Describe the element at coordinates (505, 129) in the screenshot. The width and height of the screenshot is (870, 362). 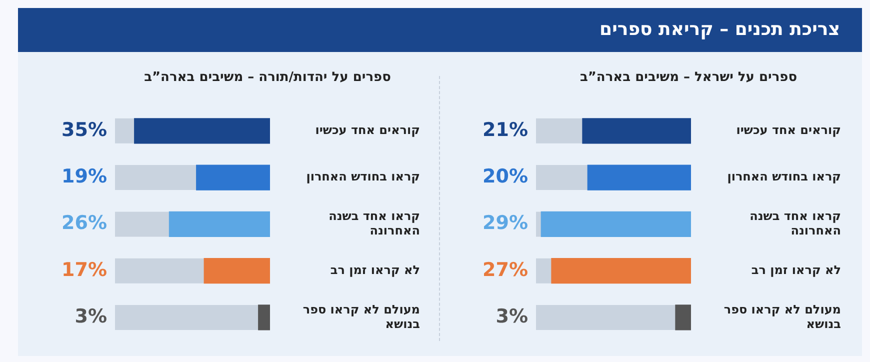
I see `data-label: 21%` at that location.